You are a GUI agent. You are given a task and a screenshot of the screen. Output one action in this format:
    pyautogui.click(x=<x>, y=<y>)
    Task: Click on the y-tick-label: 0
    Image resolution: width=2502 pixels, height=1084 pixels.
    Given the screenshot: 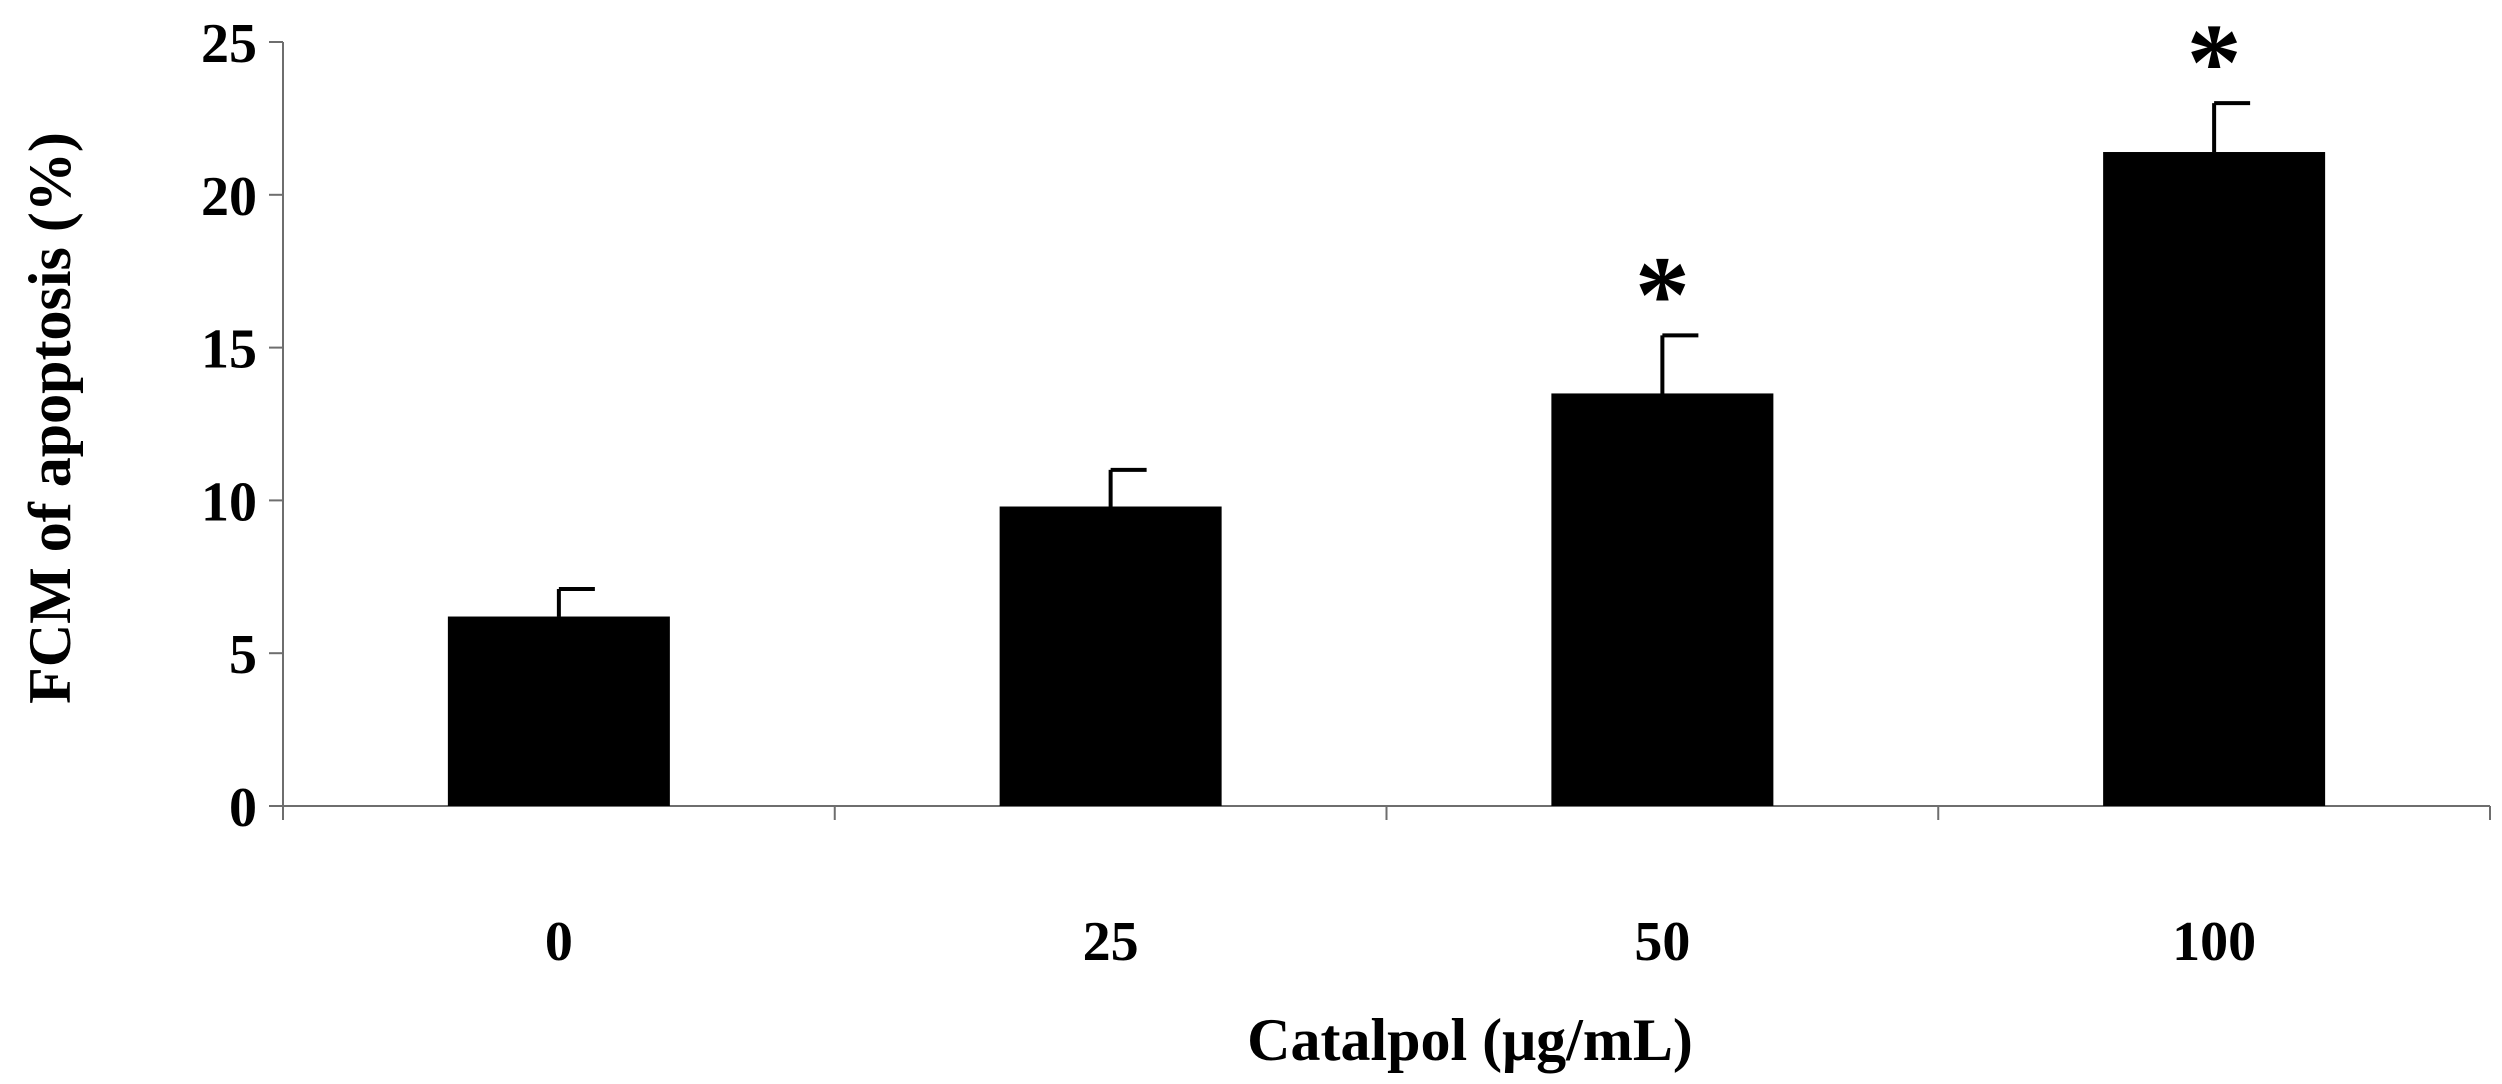 What is the action you would take?
    pyautogui.click(x=243, y=808)
    